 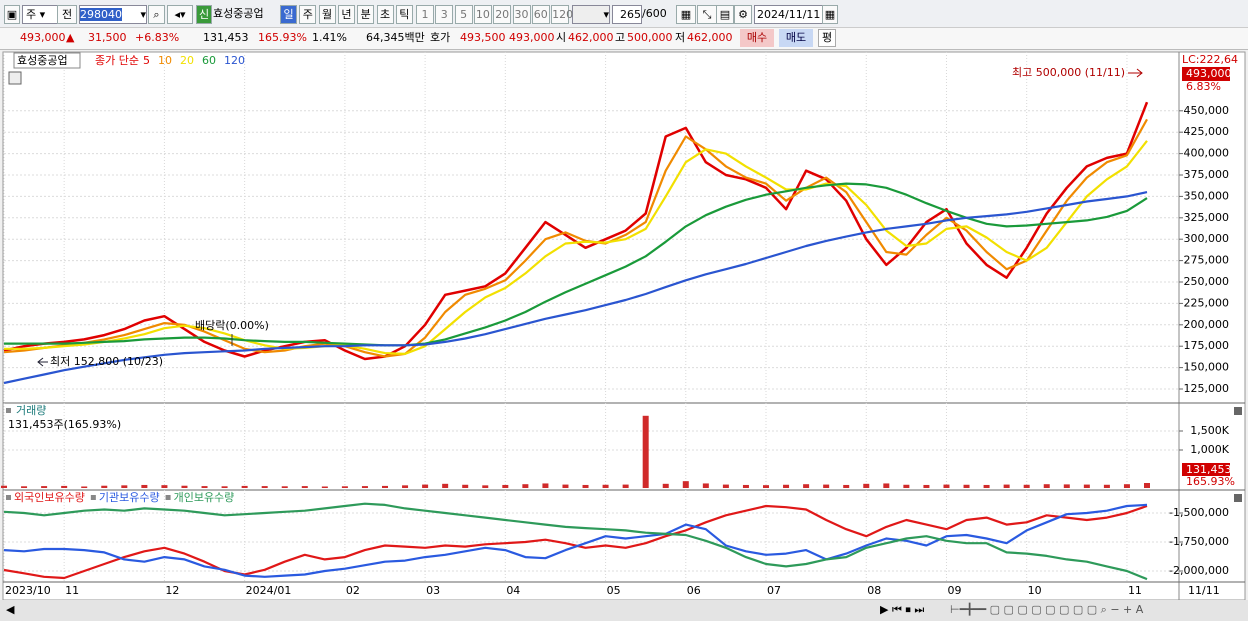 What do you see at coordinates (288, 14) in the screenshot?
I see `period-button: 일` at bounding box center [288, 14].